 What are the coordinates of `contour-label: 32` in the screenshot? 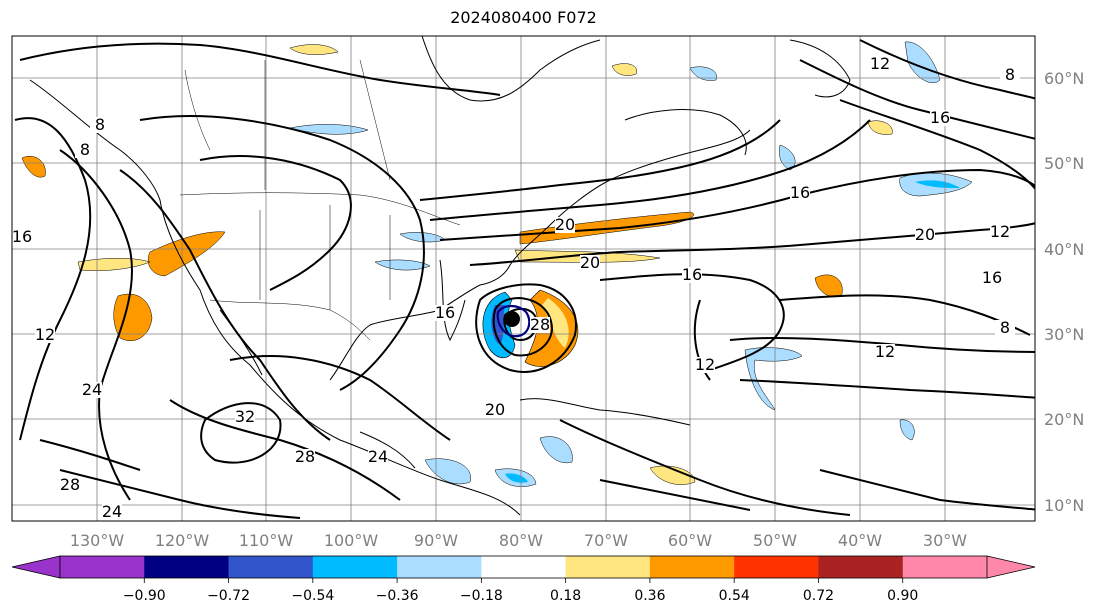 It's located at (245, 416).